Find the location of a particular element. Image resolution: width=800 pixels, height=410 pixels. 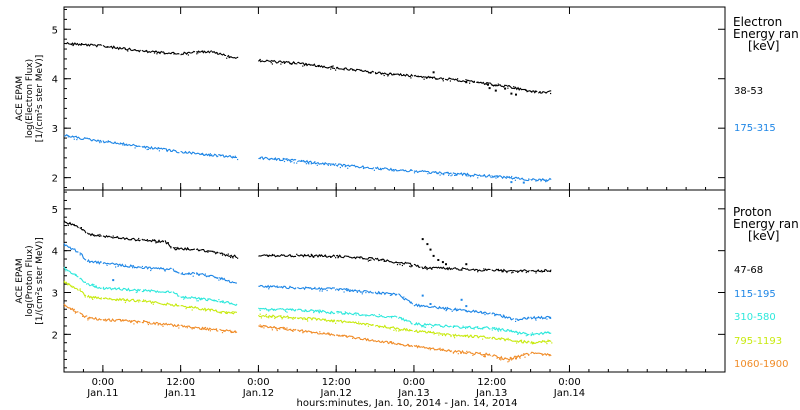

x-tick-time: 0:00 is located at coordinates (103, 382).